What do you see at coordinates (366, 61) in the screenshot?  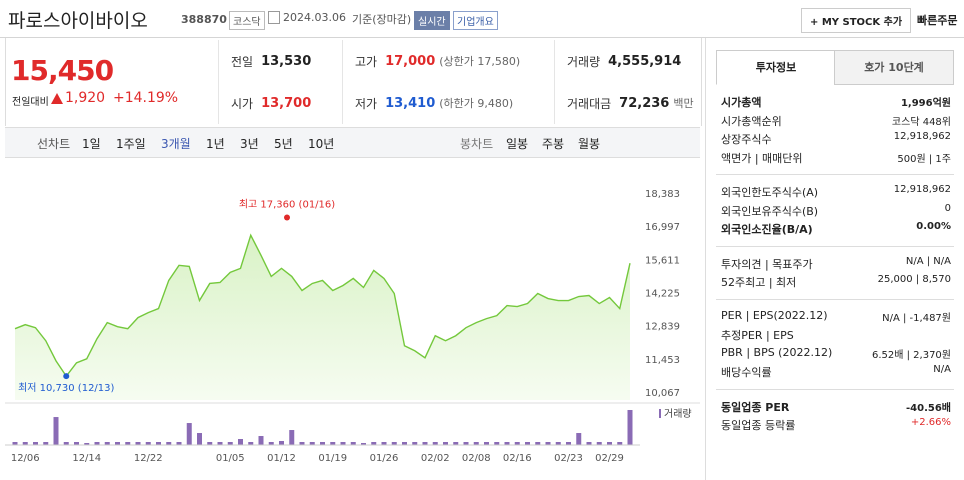 I see `stat-label: 고가` at bounding box center [366, 61].